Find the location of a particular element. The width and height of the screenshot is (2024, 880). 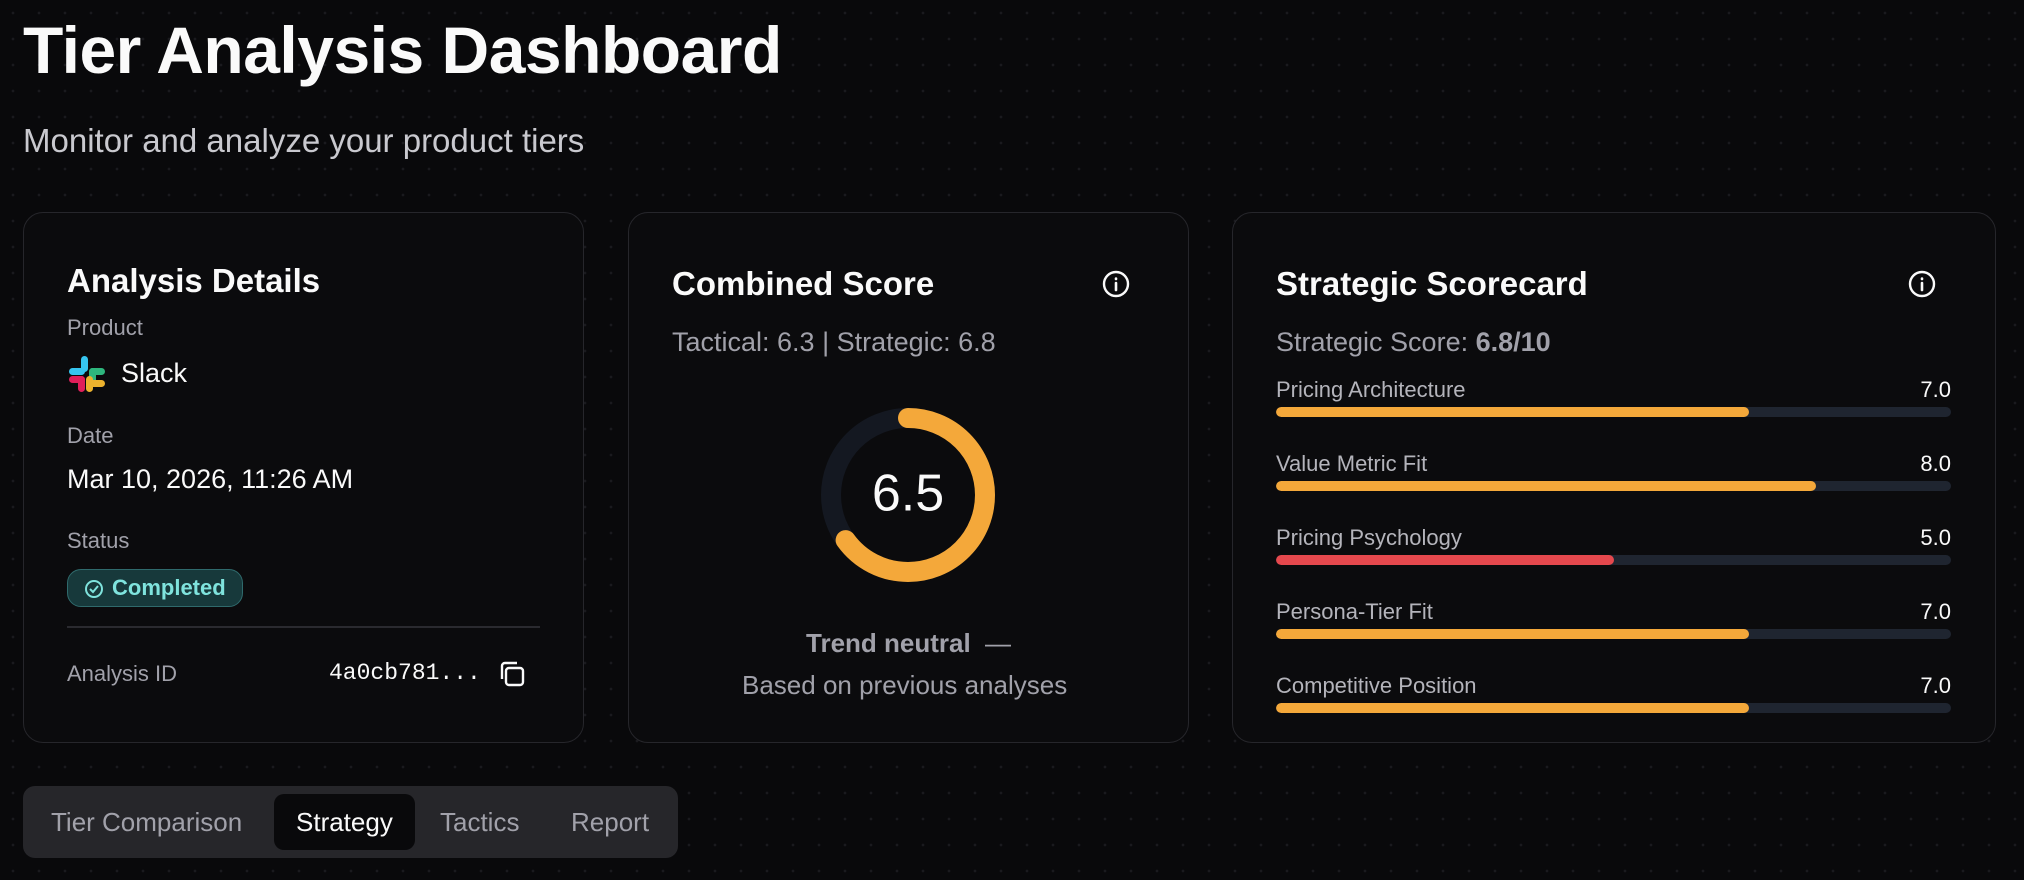

card-title: Analysis Details is located at coordinates (194, 280).